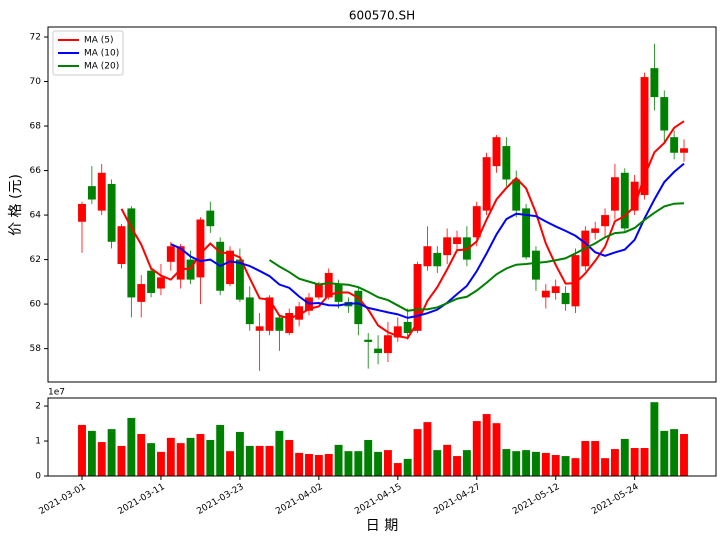 This screenshot has height=539, width=728. Describe the element at coordinates (35, 260) in the screenshot. I see `y-tick-label: 62` at that location.